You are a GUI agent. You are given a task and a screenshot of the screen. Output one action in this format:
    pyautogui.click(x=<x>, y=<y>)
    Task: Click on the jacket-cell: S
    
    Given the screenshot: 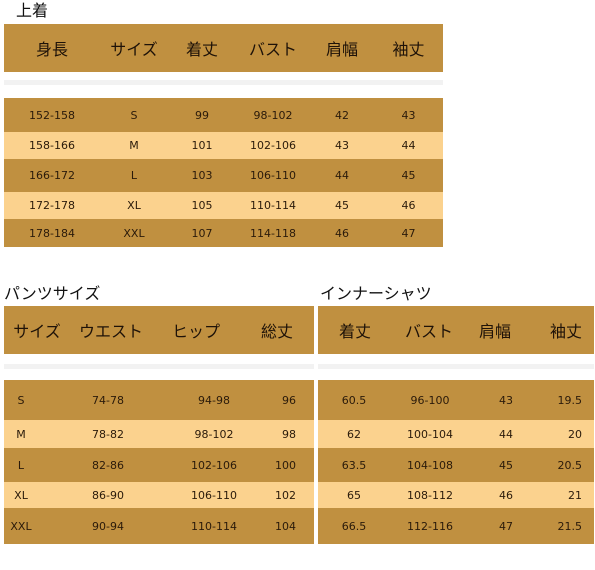 What is the action you would take?
    pyautogui.click(x=134, y=115)
    